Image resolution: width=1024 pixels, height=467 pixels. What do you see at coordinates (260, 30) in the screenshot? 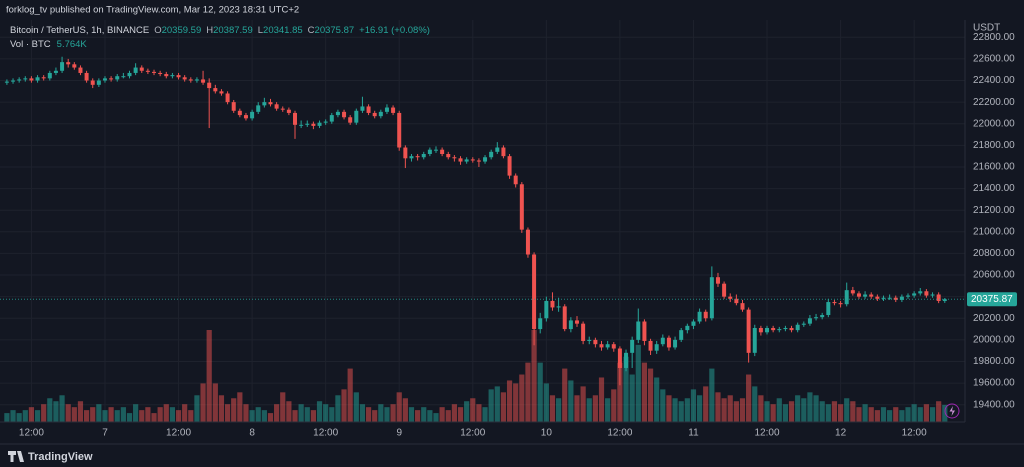
I see `legend-value: L` at bounding box center [260, 30].